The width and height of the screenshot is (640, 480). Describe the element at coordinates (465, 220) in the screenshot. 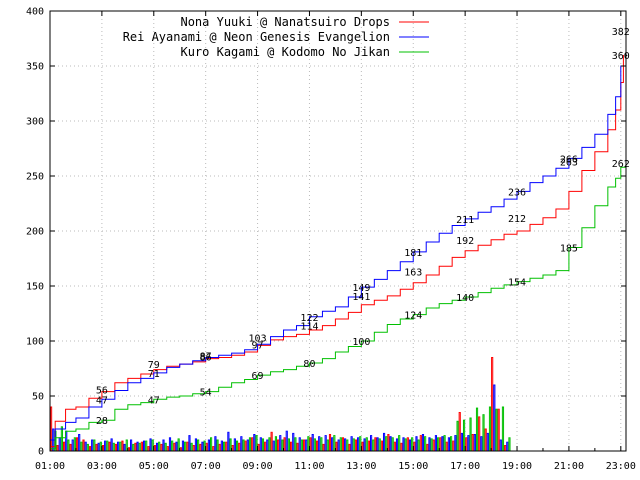

I see `data-label: 211` at that location.